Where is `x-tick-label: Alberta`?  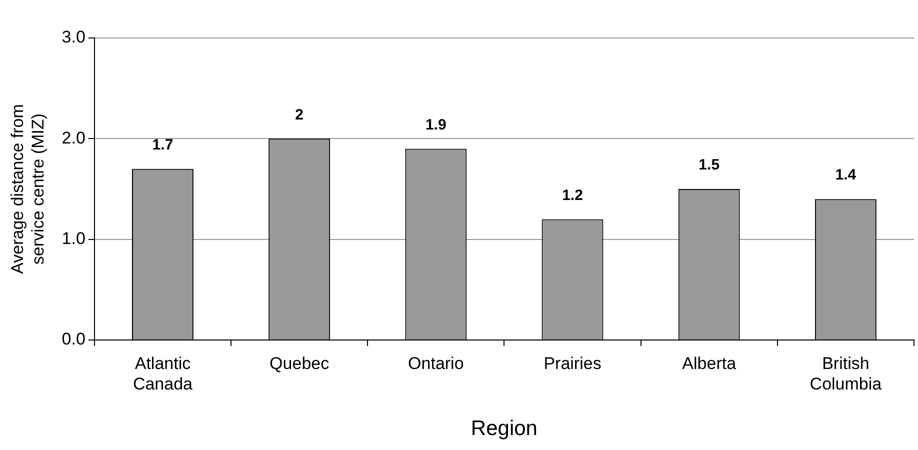
x-tick-label: Alberta is located at coordinates (709, 363).